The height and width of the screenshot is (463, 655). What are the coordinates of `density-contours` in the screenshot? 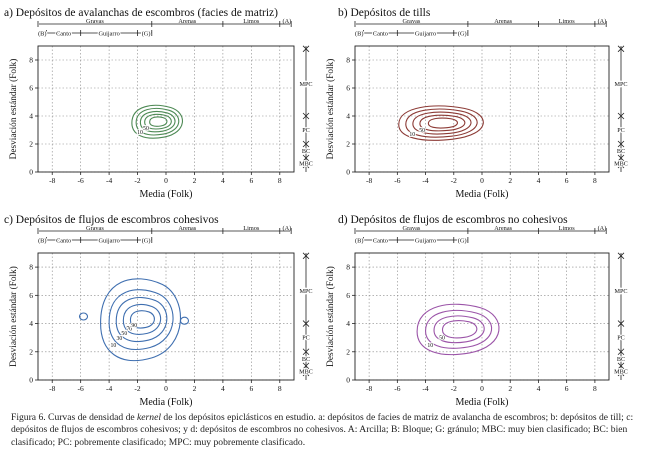 It's located at (157, 121).